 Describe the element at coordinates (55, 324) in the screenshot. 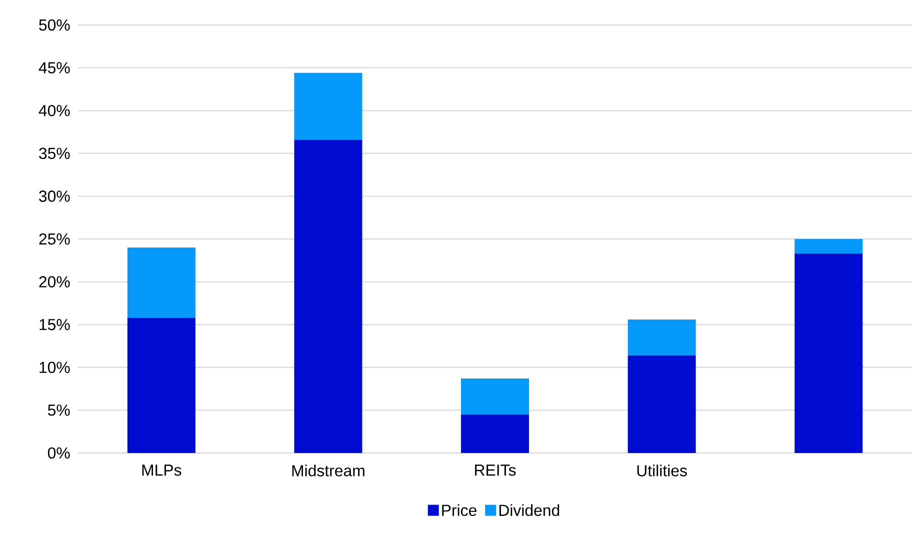

I see `y-tick-label: 15%` at that location.